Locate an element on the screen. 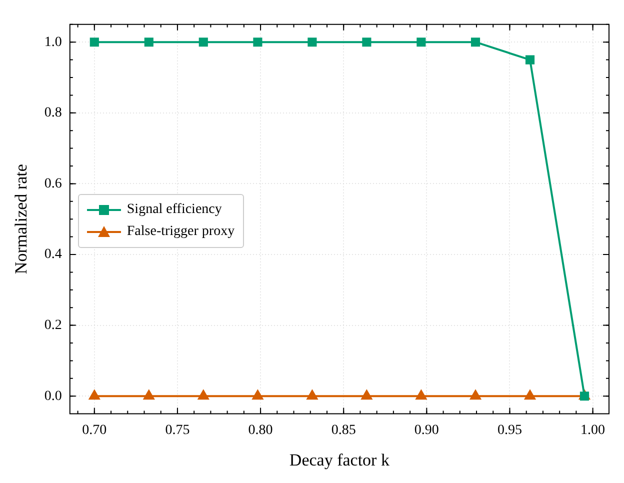 The width and height of the screenshot is (624, 483). y-tick-label: 0.6 is located at coordinates (53, 184).